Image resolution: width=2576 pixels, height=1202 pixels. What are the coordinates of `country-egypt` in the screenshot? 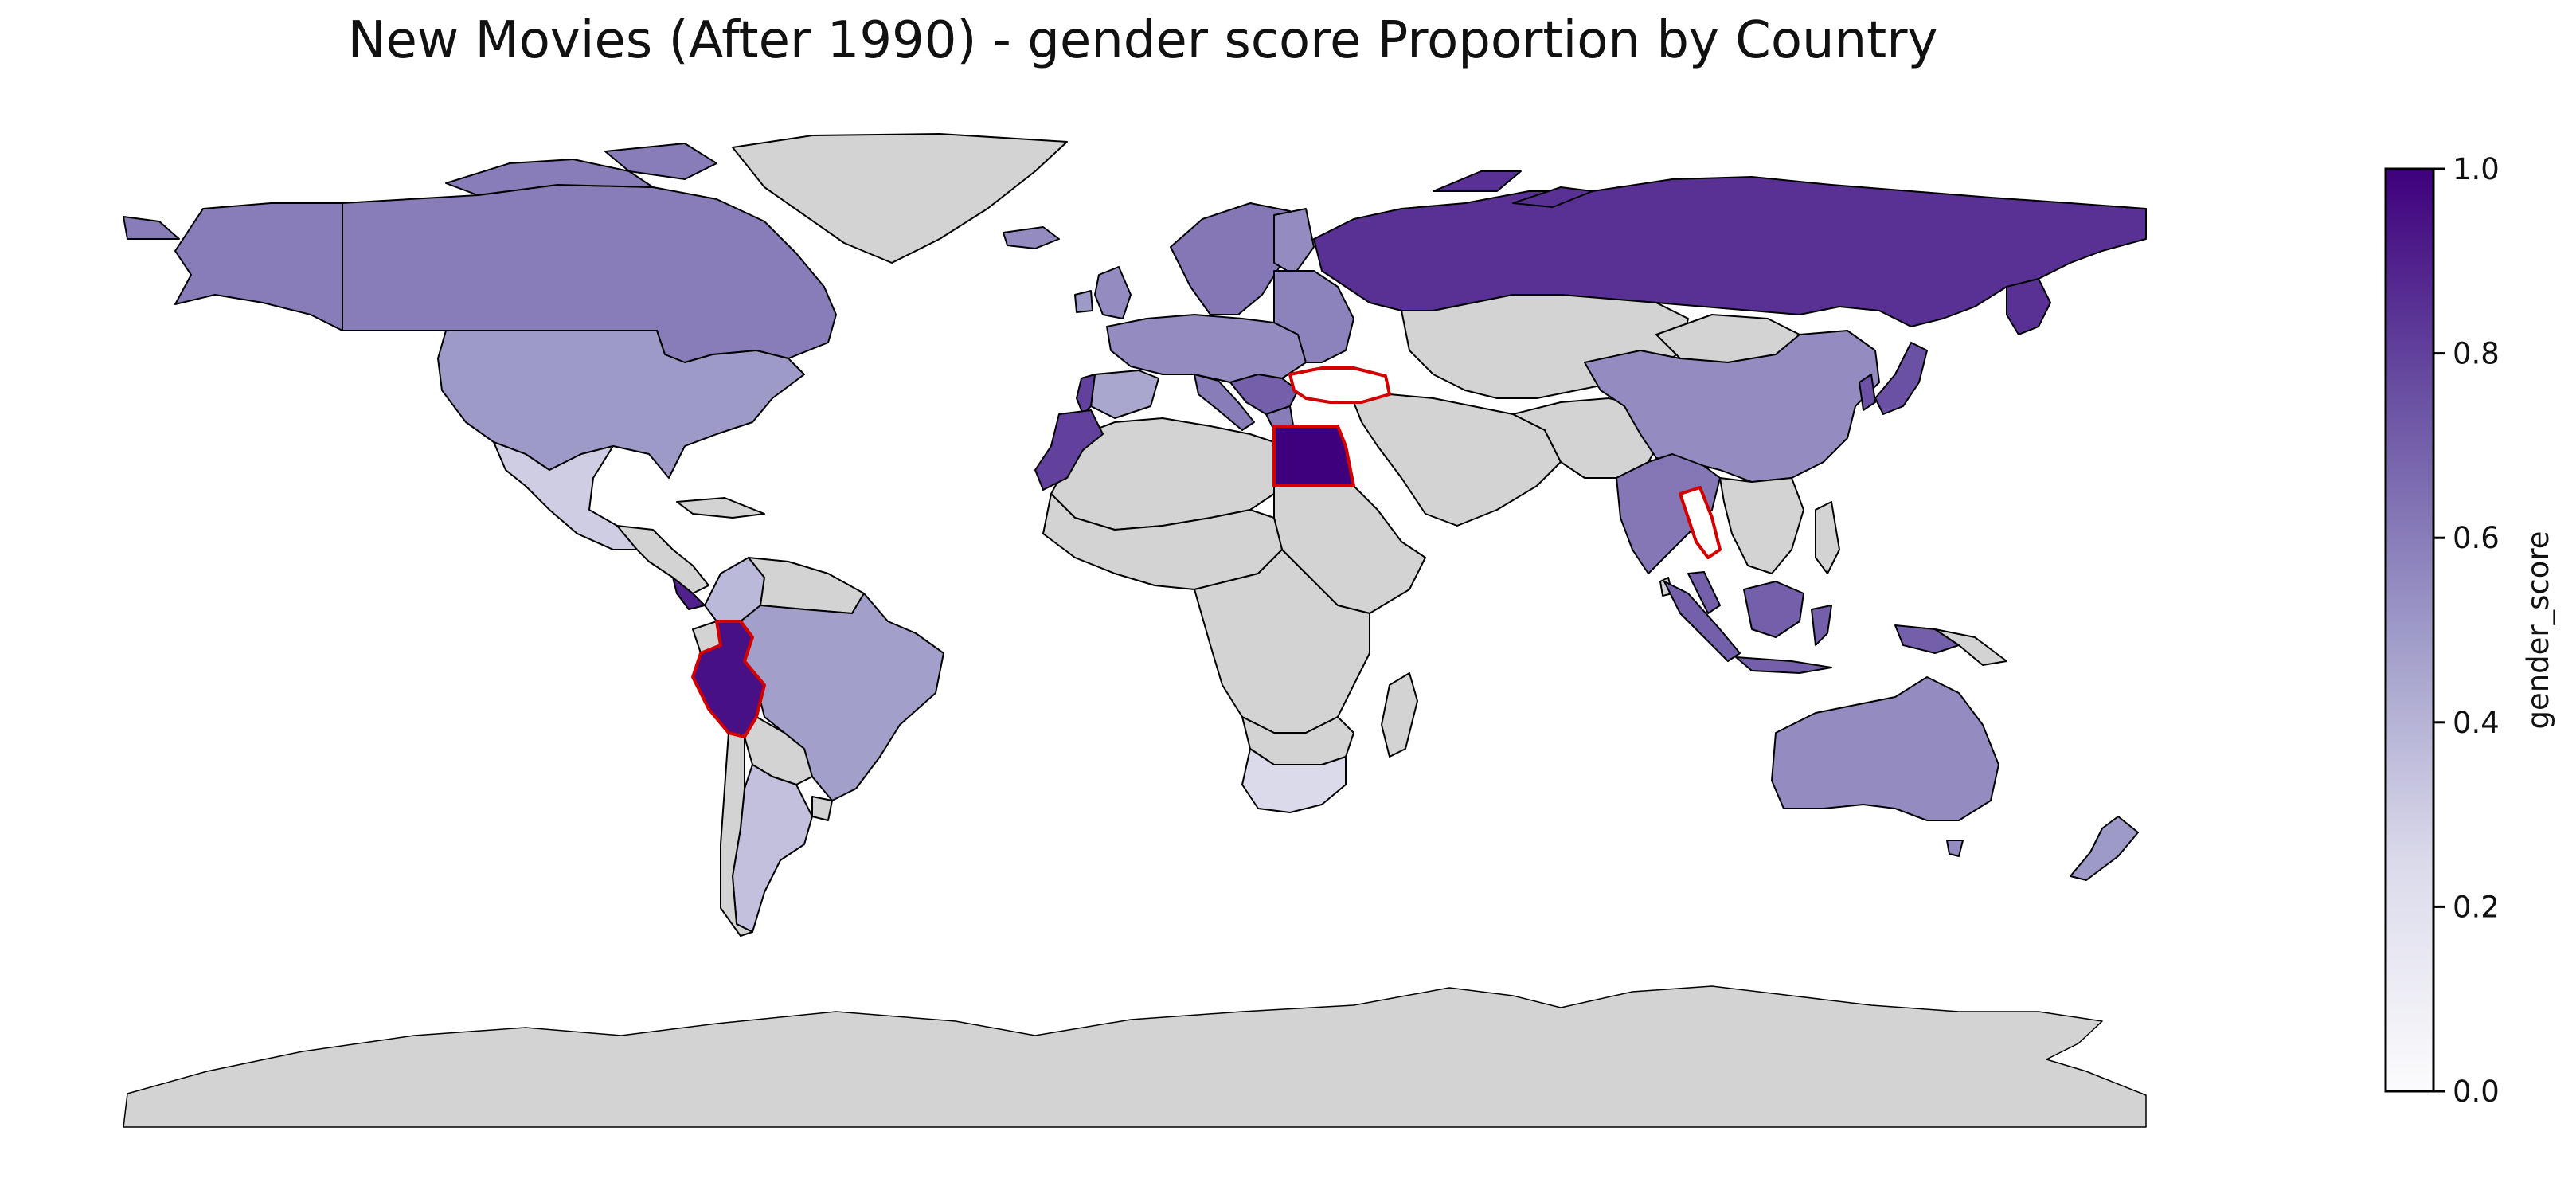 It's located at (1313, 456).